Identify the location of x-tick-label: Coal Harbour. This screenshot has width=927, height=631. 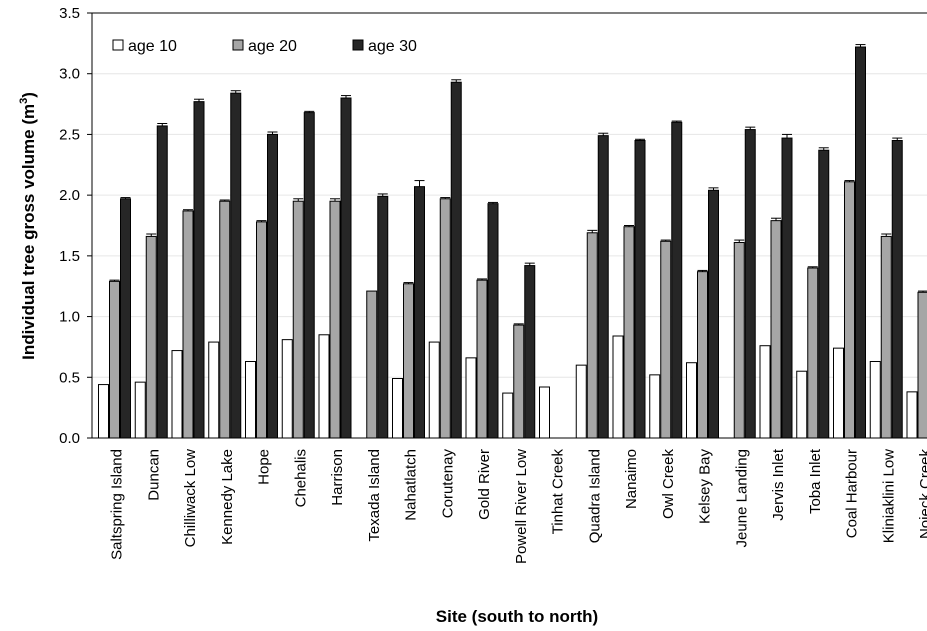
(852, 493).